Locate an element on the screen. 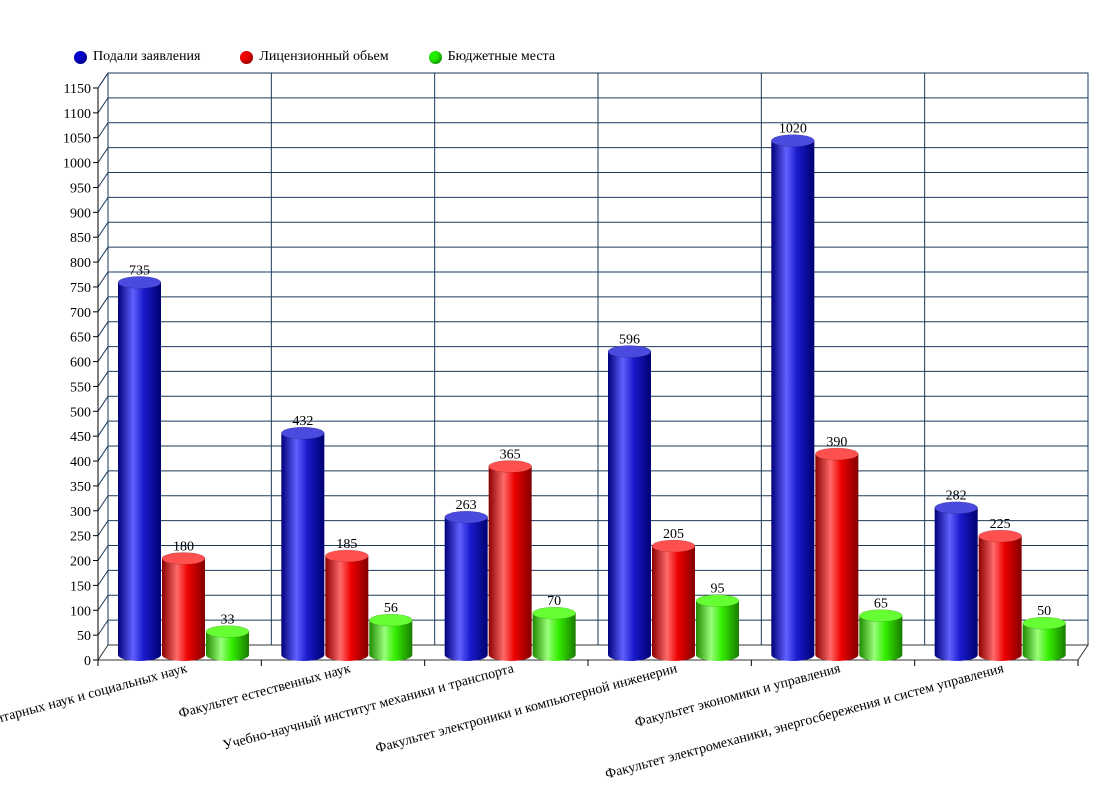 This screenshot has width=1095, height=805. legend-label: Подали заявления is located at coordinates (147, 56).